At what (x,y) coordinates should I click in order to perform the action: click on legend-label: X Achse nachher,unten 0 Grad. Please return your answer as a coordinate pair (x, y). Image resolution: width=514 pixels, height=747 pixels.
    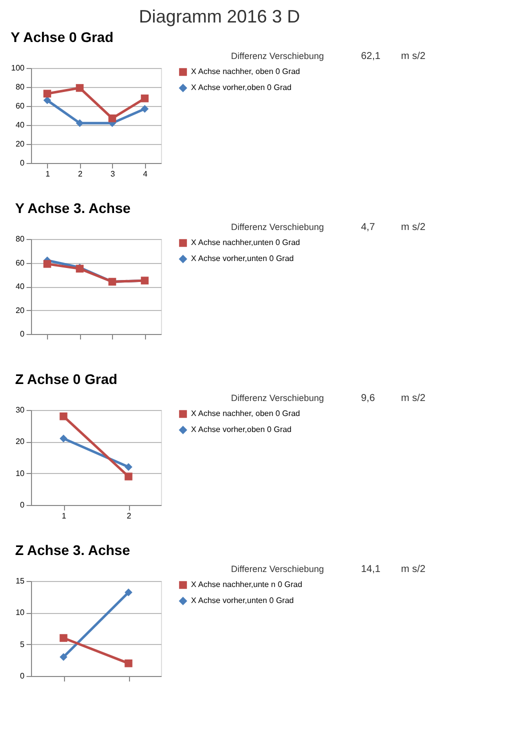
    Looking at the image, I should click on (245, 242).